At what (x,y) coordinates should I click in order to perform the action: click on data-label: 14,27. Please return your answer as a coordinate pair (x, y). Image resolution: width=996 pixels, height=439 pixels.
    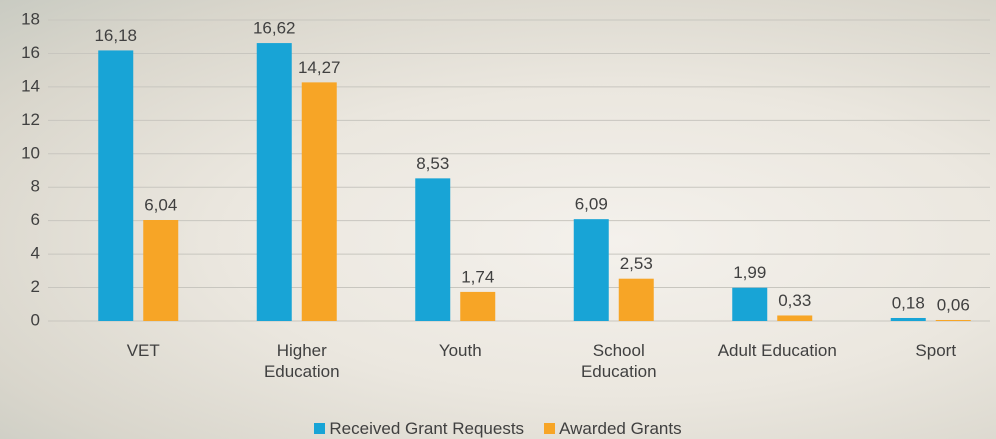
    Looking at the image, I should click on (319, 67).